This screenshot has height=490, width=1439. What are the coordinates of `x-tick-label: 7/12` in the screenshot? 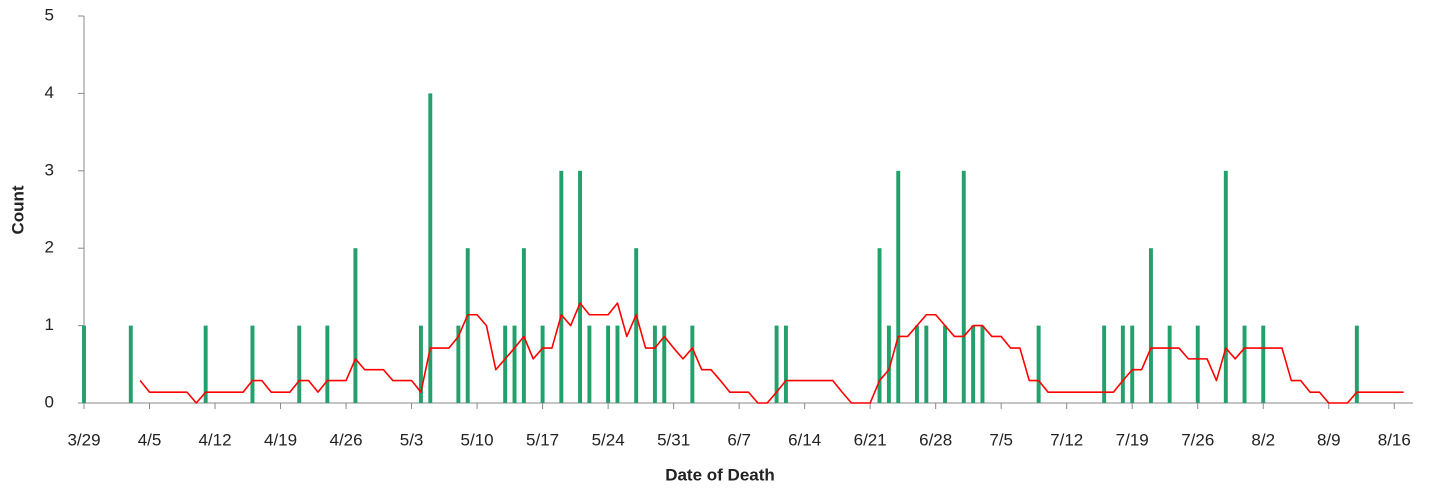 It's located at (1066, 439).